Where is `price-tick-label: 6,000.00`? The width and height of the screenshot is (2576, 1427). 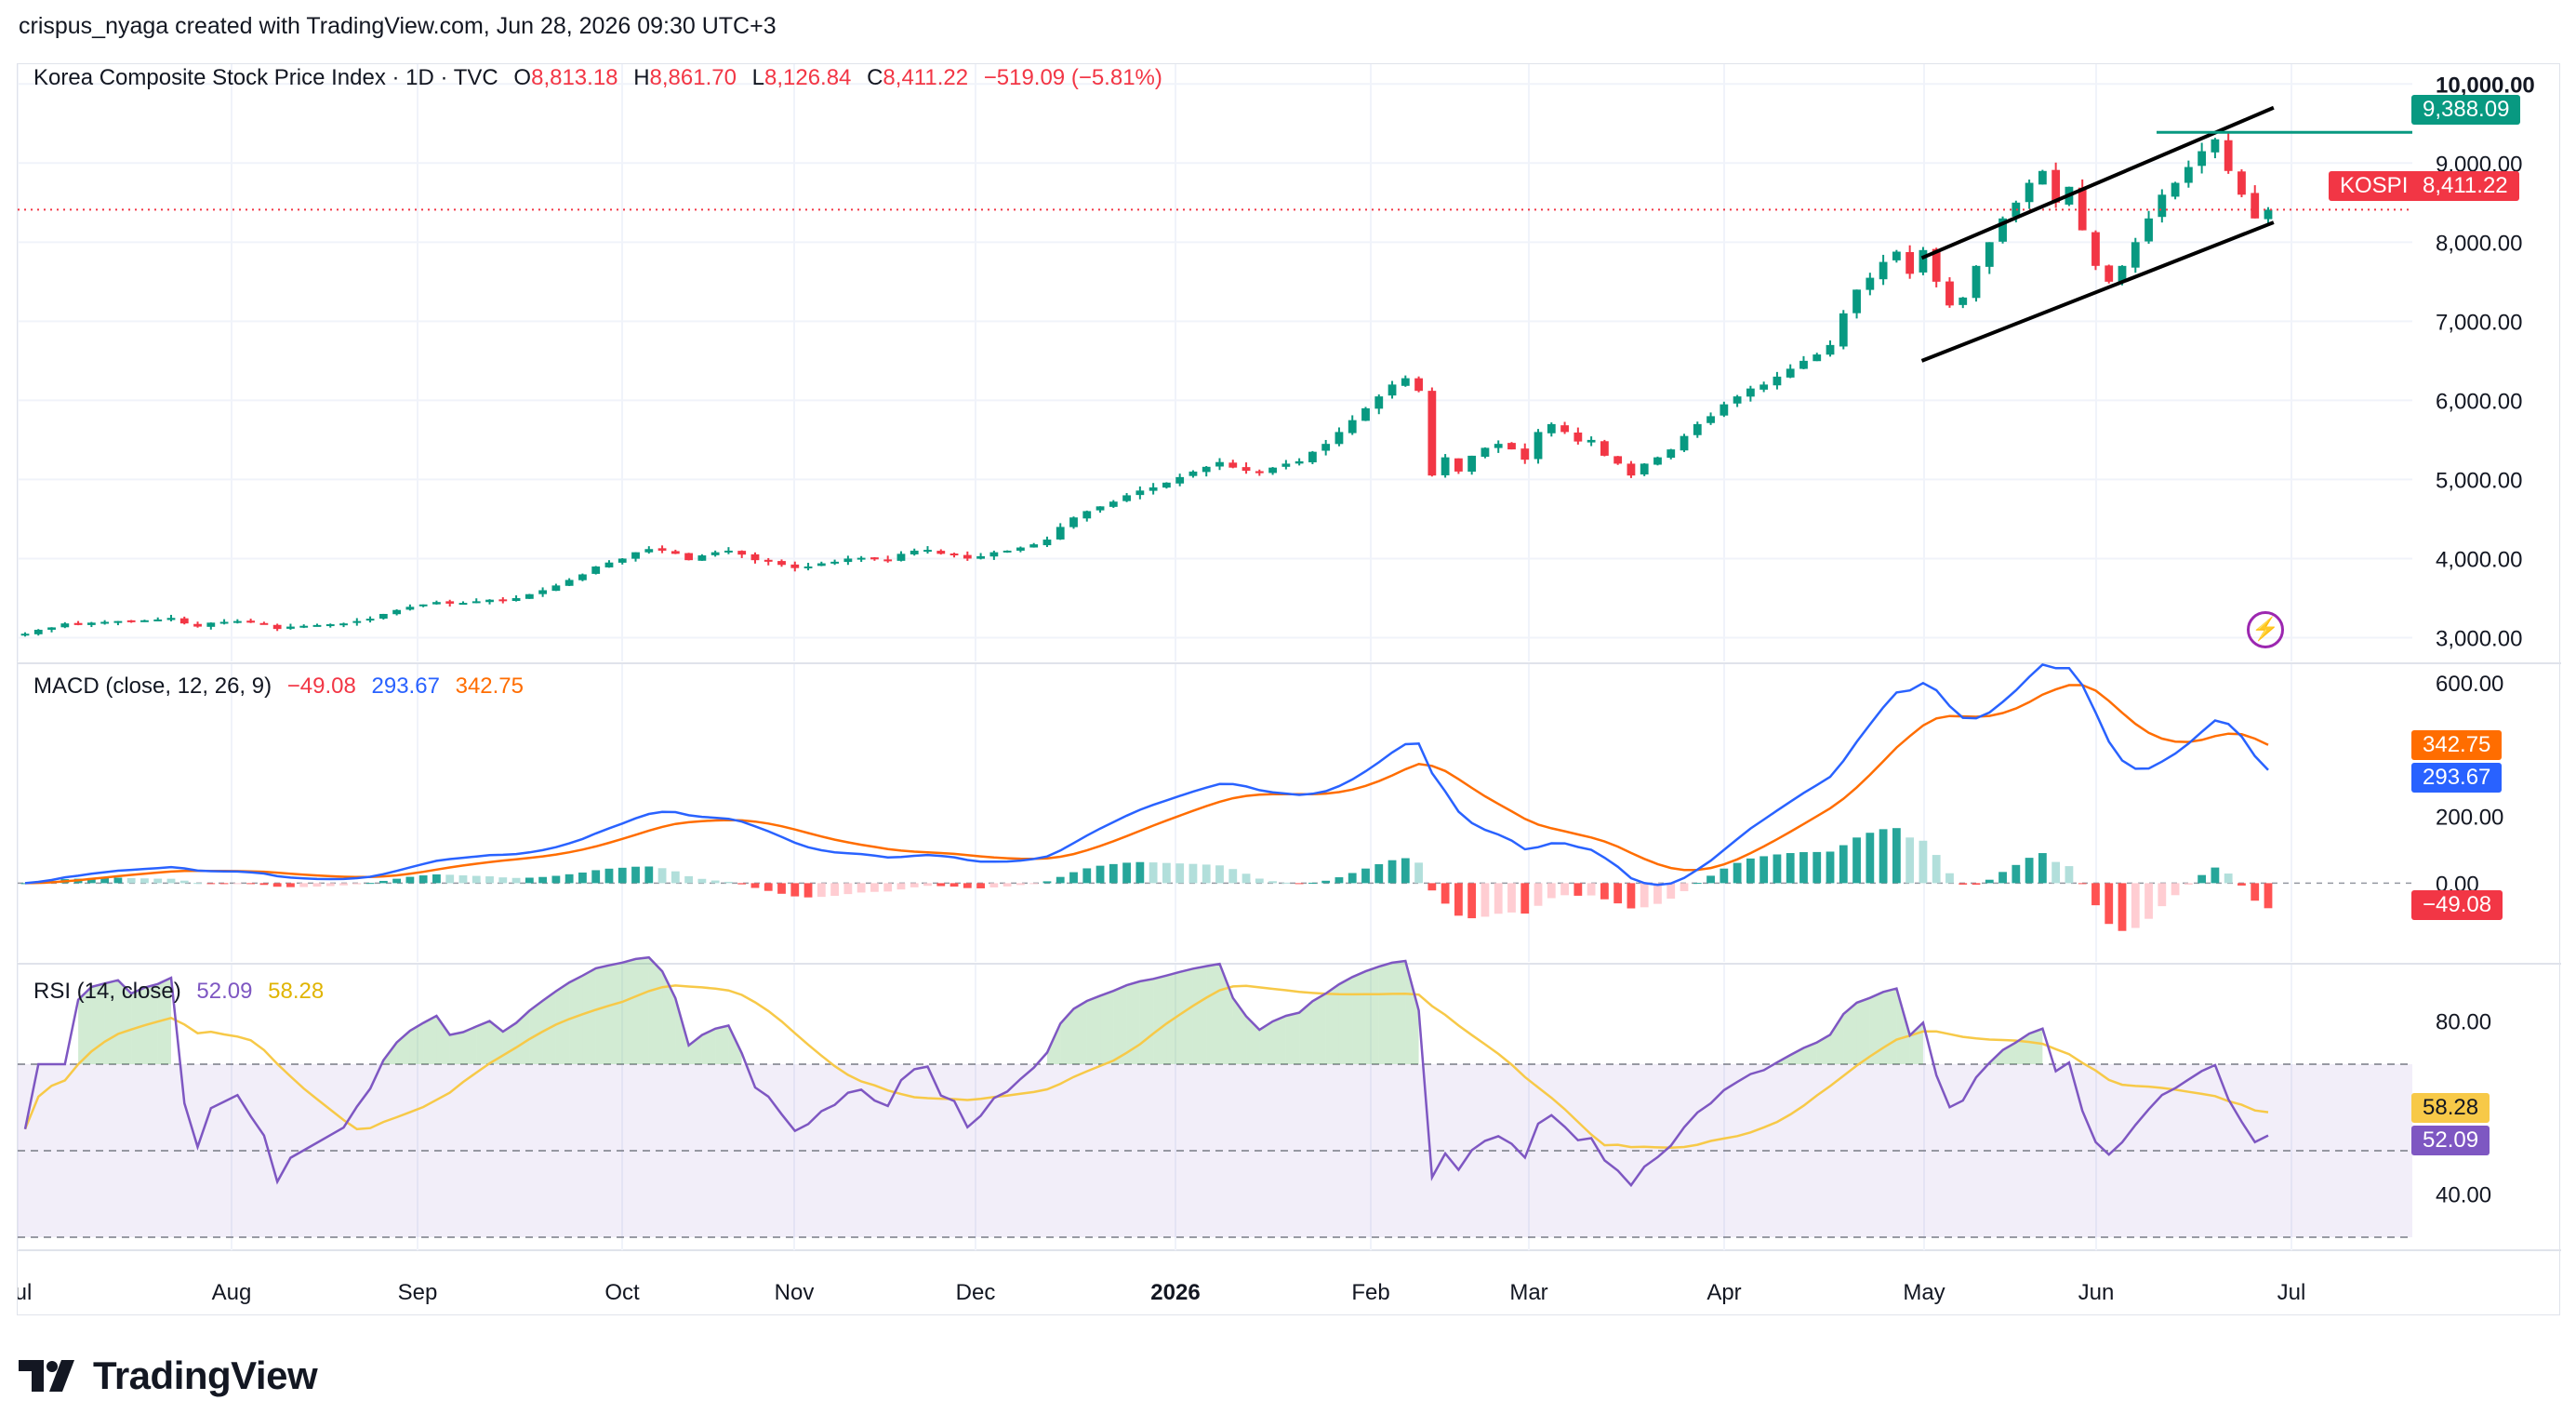 price-tick-label: 6,000.00 is located at coordinates (2479, 402).